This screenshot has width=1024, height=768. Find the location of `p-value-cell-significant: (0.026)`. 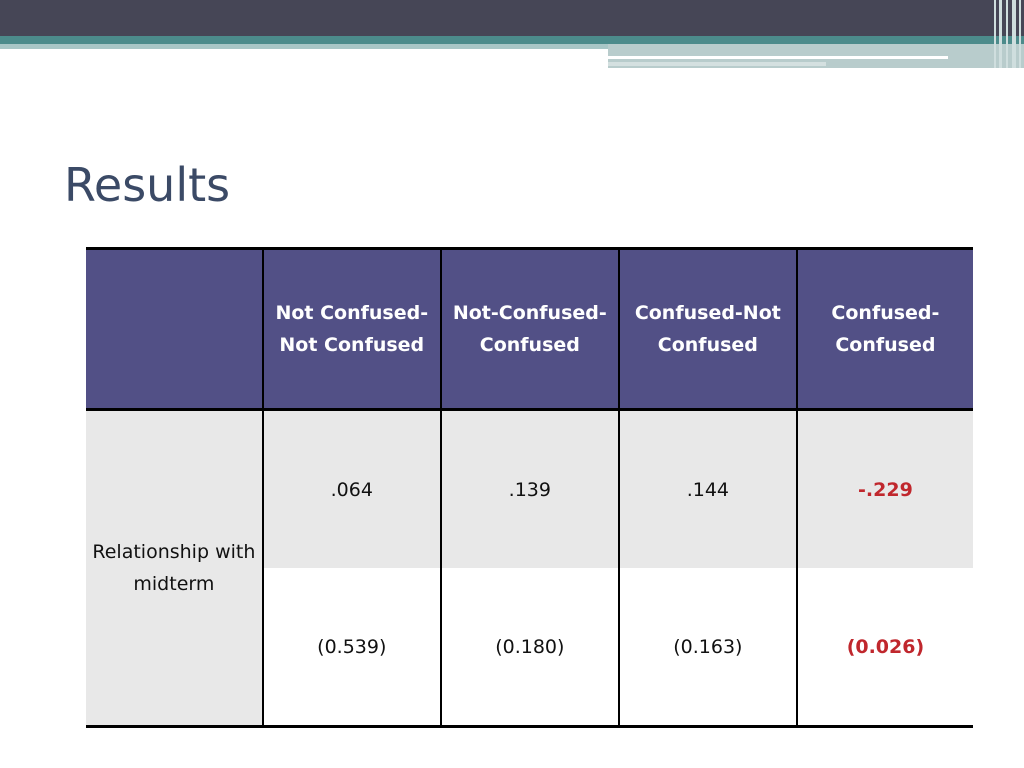

p-value-cell-significant: (0.026) is located at coordinates (884, 648).